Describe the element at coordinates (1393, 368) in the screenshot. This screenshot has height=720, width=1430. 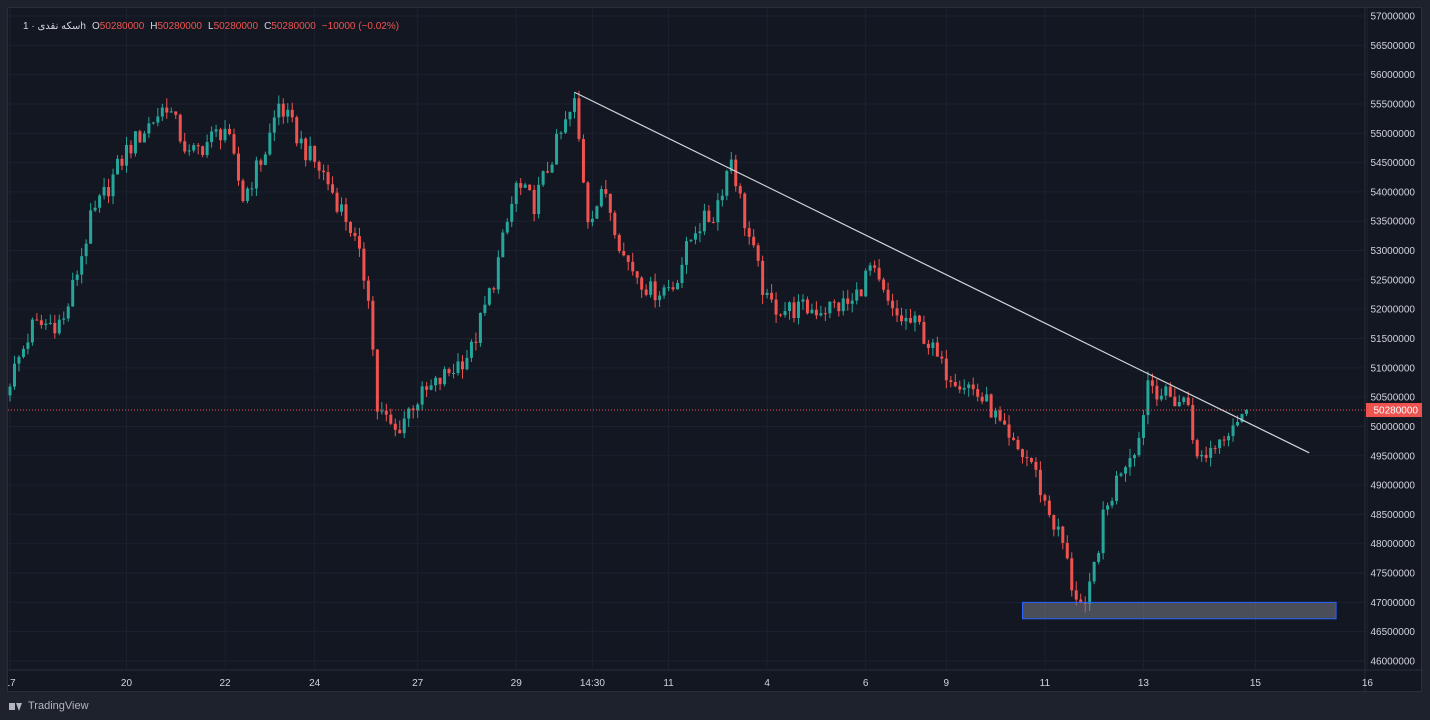
I see `price-tick-label: 51000000` at that location.